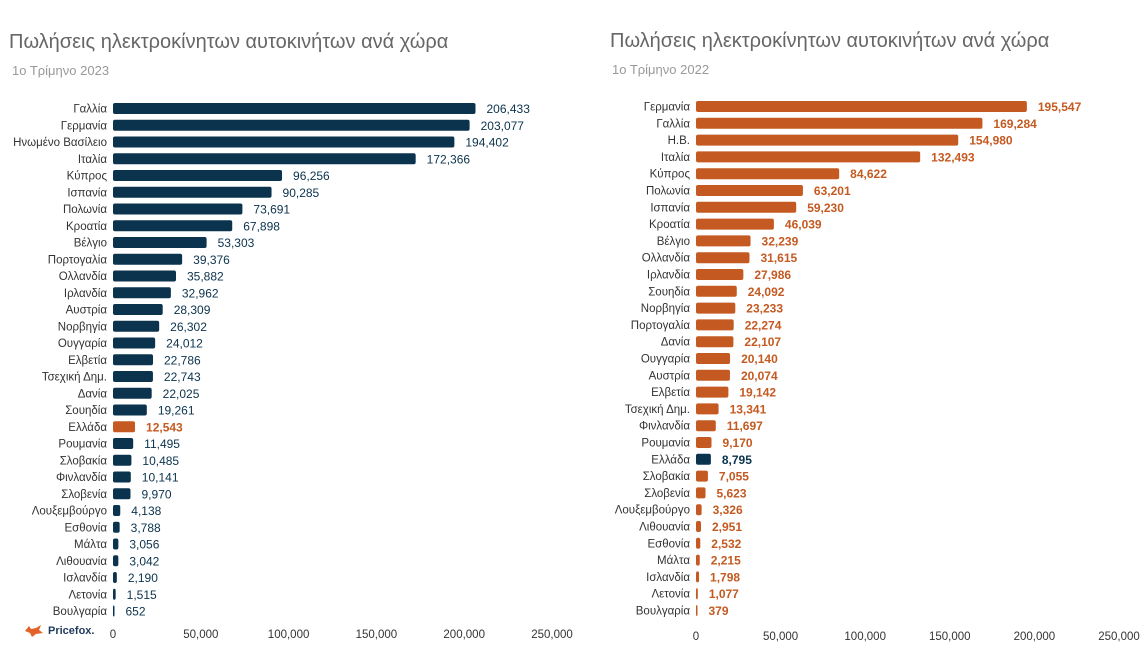 The width and height of the screenshot is (1148, 671). I want to click on value-label-ιρλανδία: 27,986, so click(772, 275).